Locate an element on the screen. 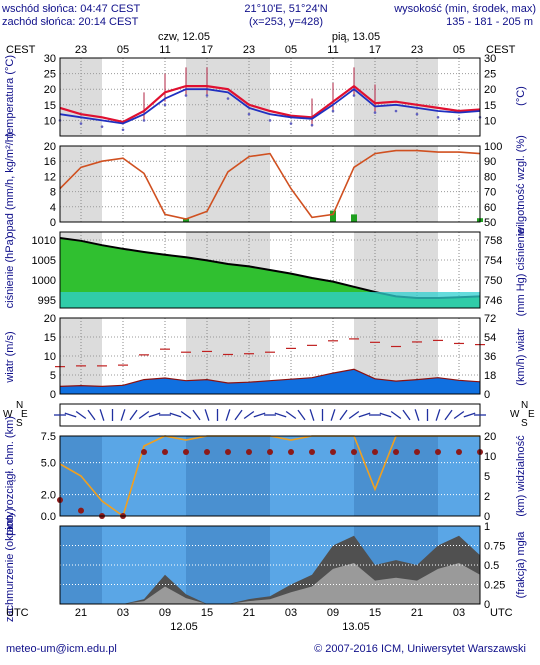  bottom-hour-label: 15 is located at coordinates (207, 613).